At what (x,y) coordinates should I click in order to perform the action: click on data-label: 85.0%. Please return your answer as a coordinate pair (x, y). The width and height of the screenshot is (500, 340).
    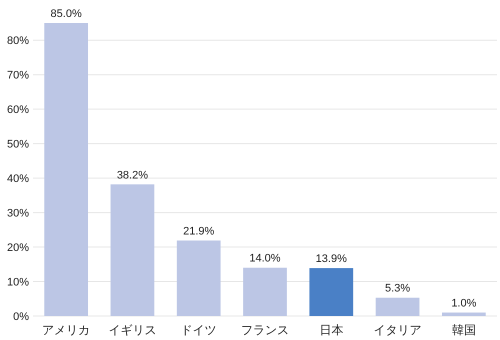
    Looking at the image, I should click on (66, 14).